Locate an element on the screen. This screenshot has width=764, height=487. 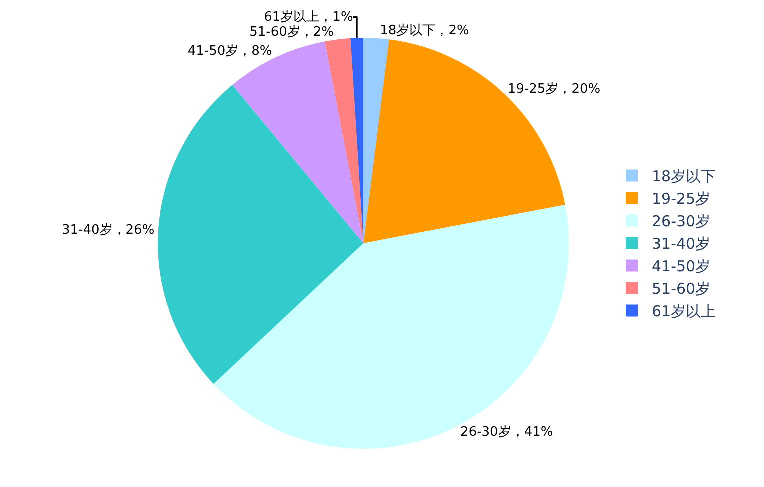
data-label: 19-25岁，20% is located at coordinates (554, 90).